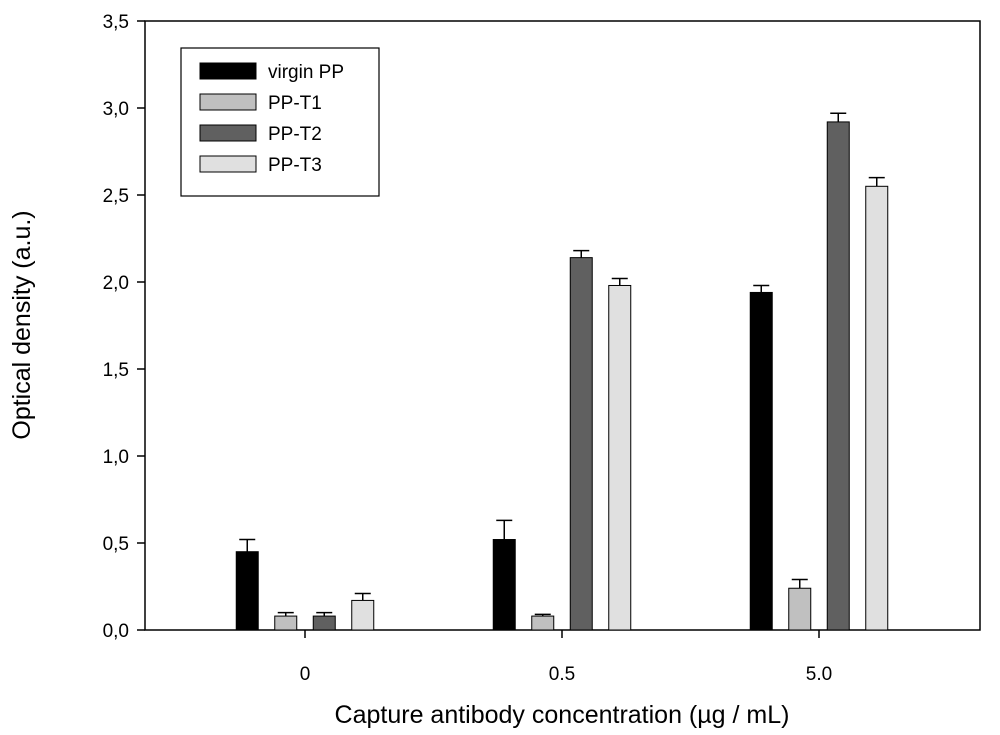 The width and height of the screenshot is (1000, 735). What do you see at coordinates (295, 165) in the screenshot?
I see `legend-label: PP-T3` at bounding box center [295, 165].